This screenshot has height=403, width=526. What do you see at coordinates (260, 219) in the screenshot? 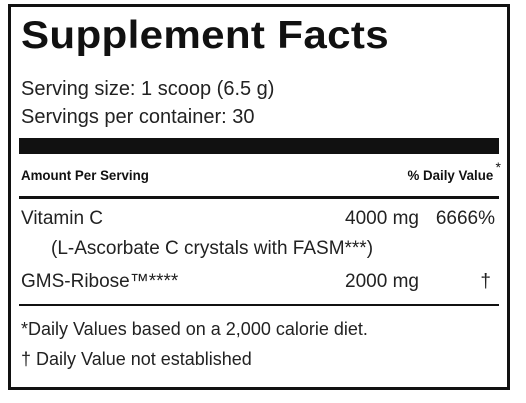
I see `nutrient-row-vitamin-c: Vitamin C 4000 mg 6666%` at bounding box center [260, 219].